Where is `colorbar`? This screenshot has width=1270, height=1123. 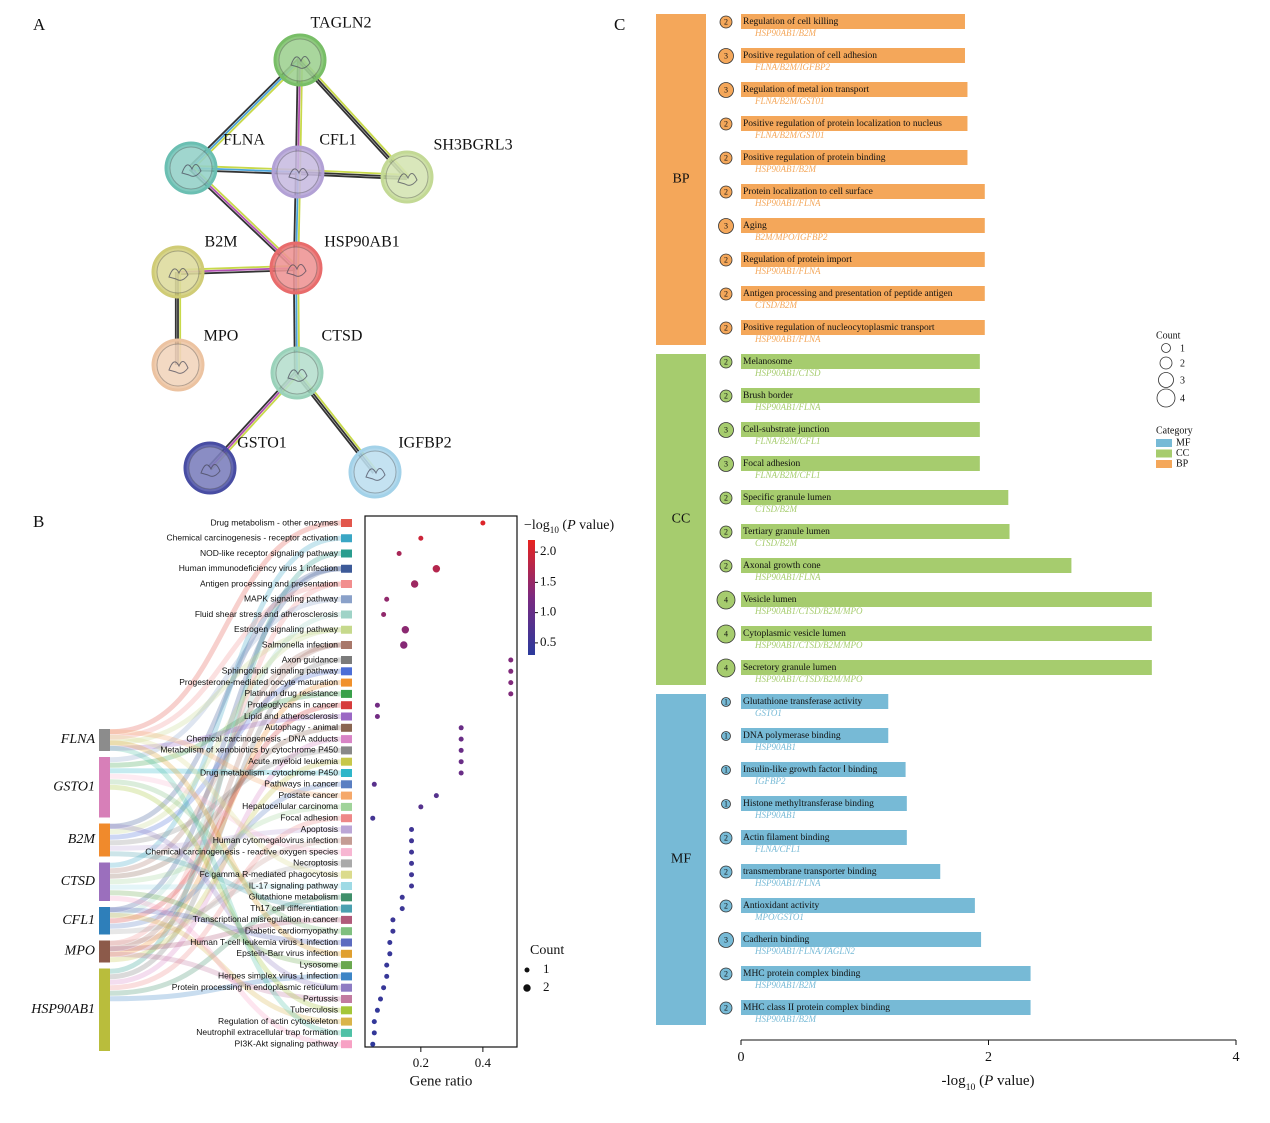
colorbar is located at coordinates (531, 597).